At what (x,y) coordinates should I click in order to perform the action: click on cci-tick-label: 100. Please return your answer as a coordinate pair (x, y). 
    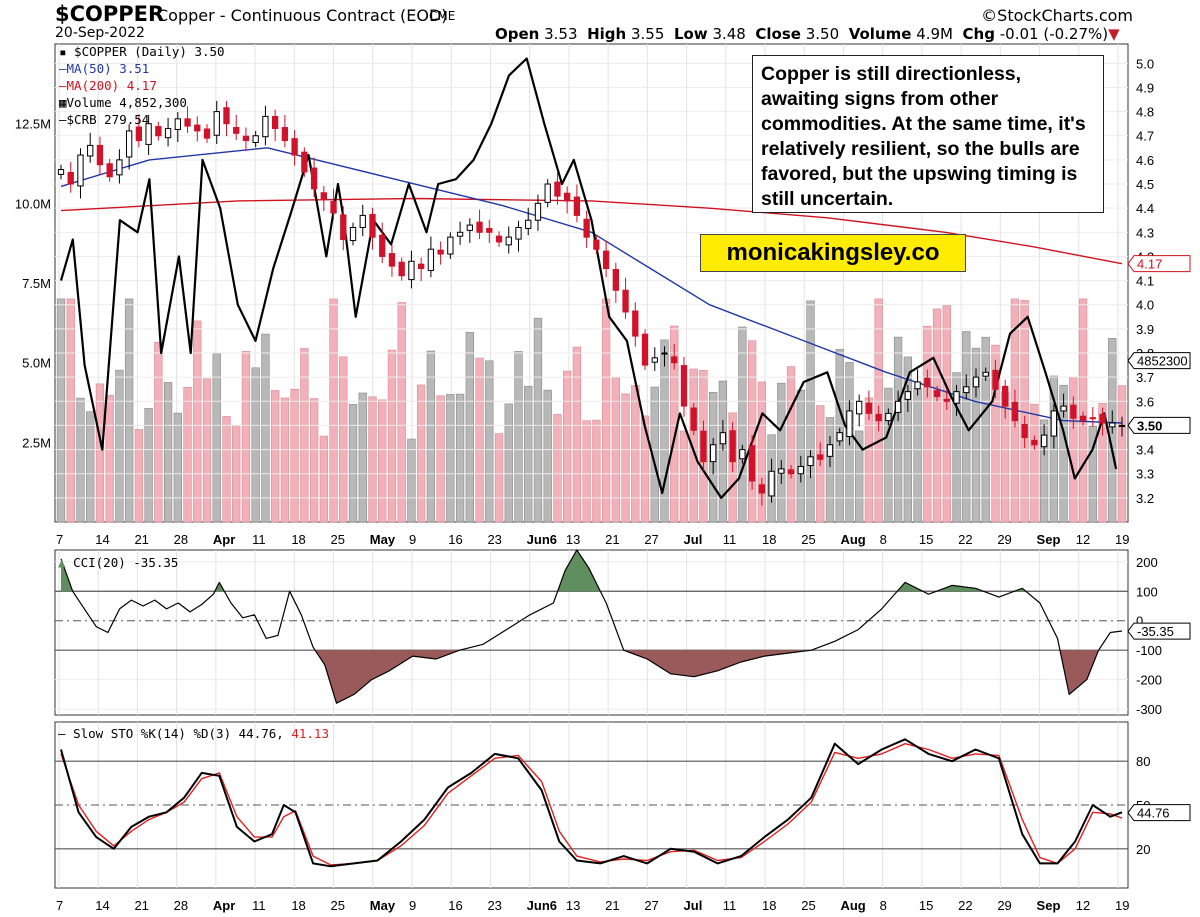
    Looking at the image, I should click on (1147, 591).